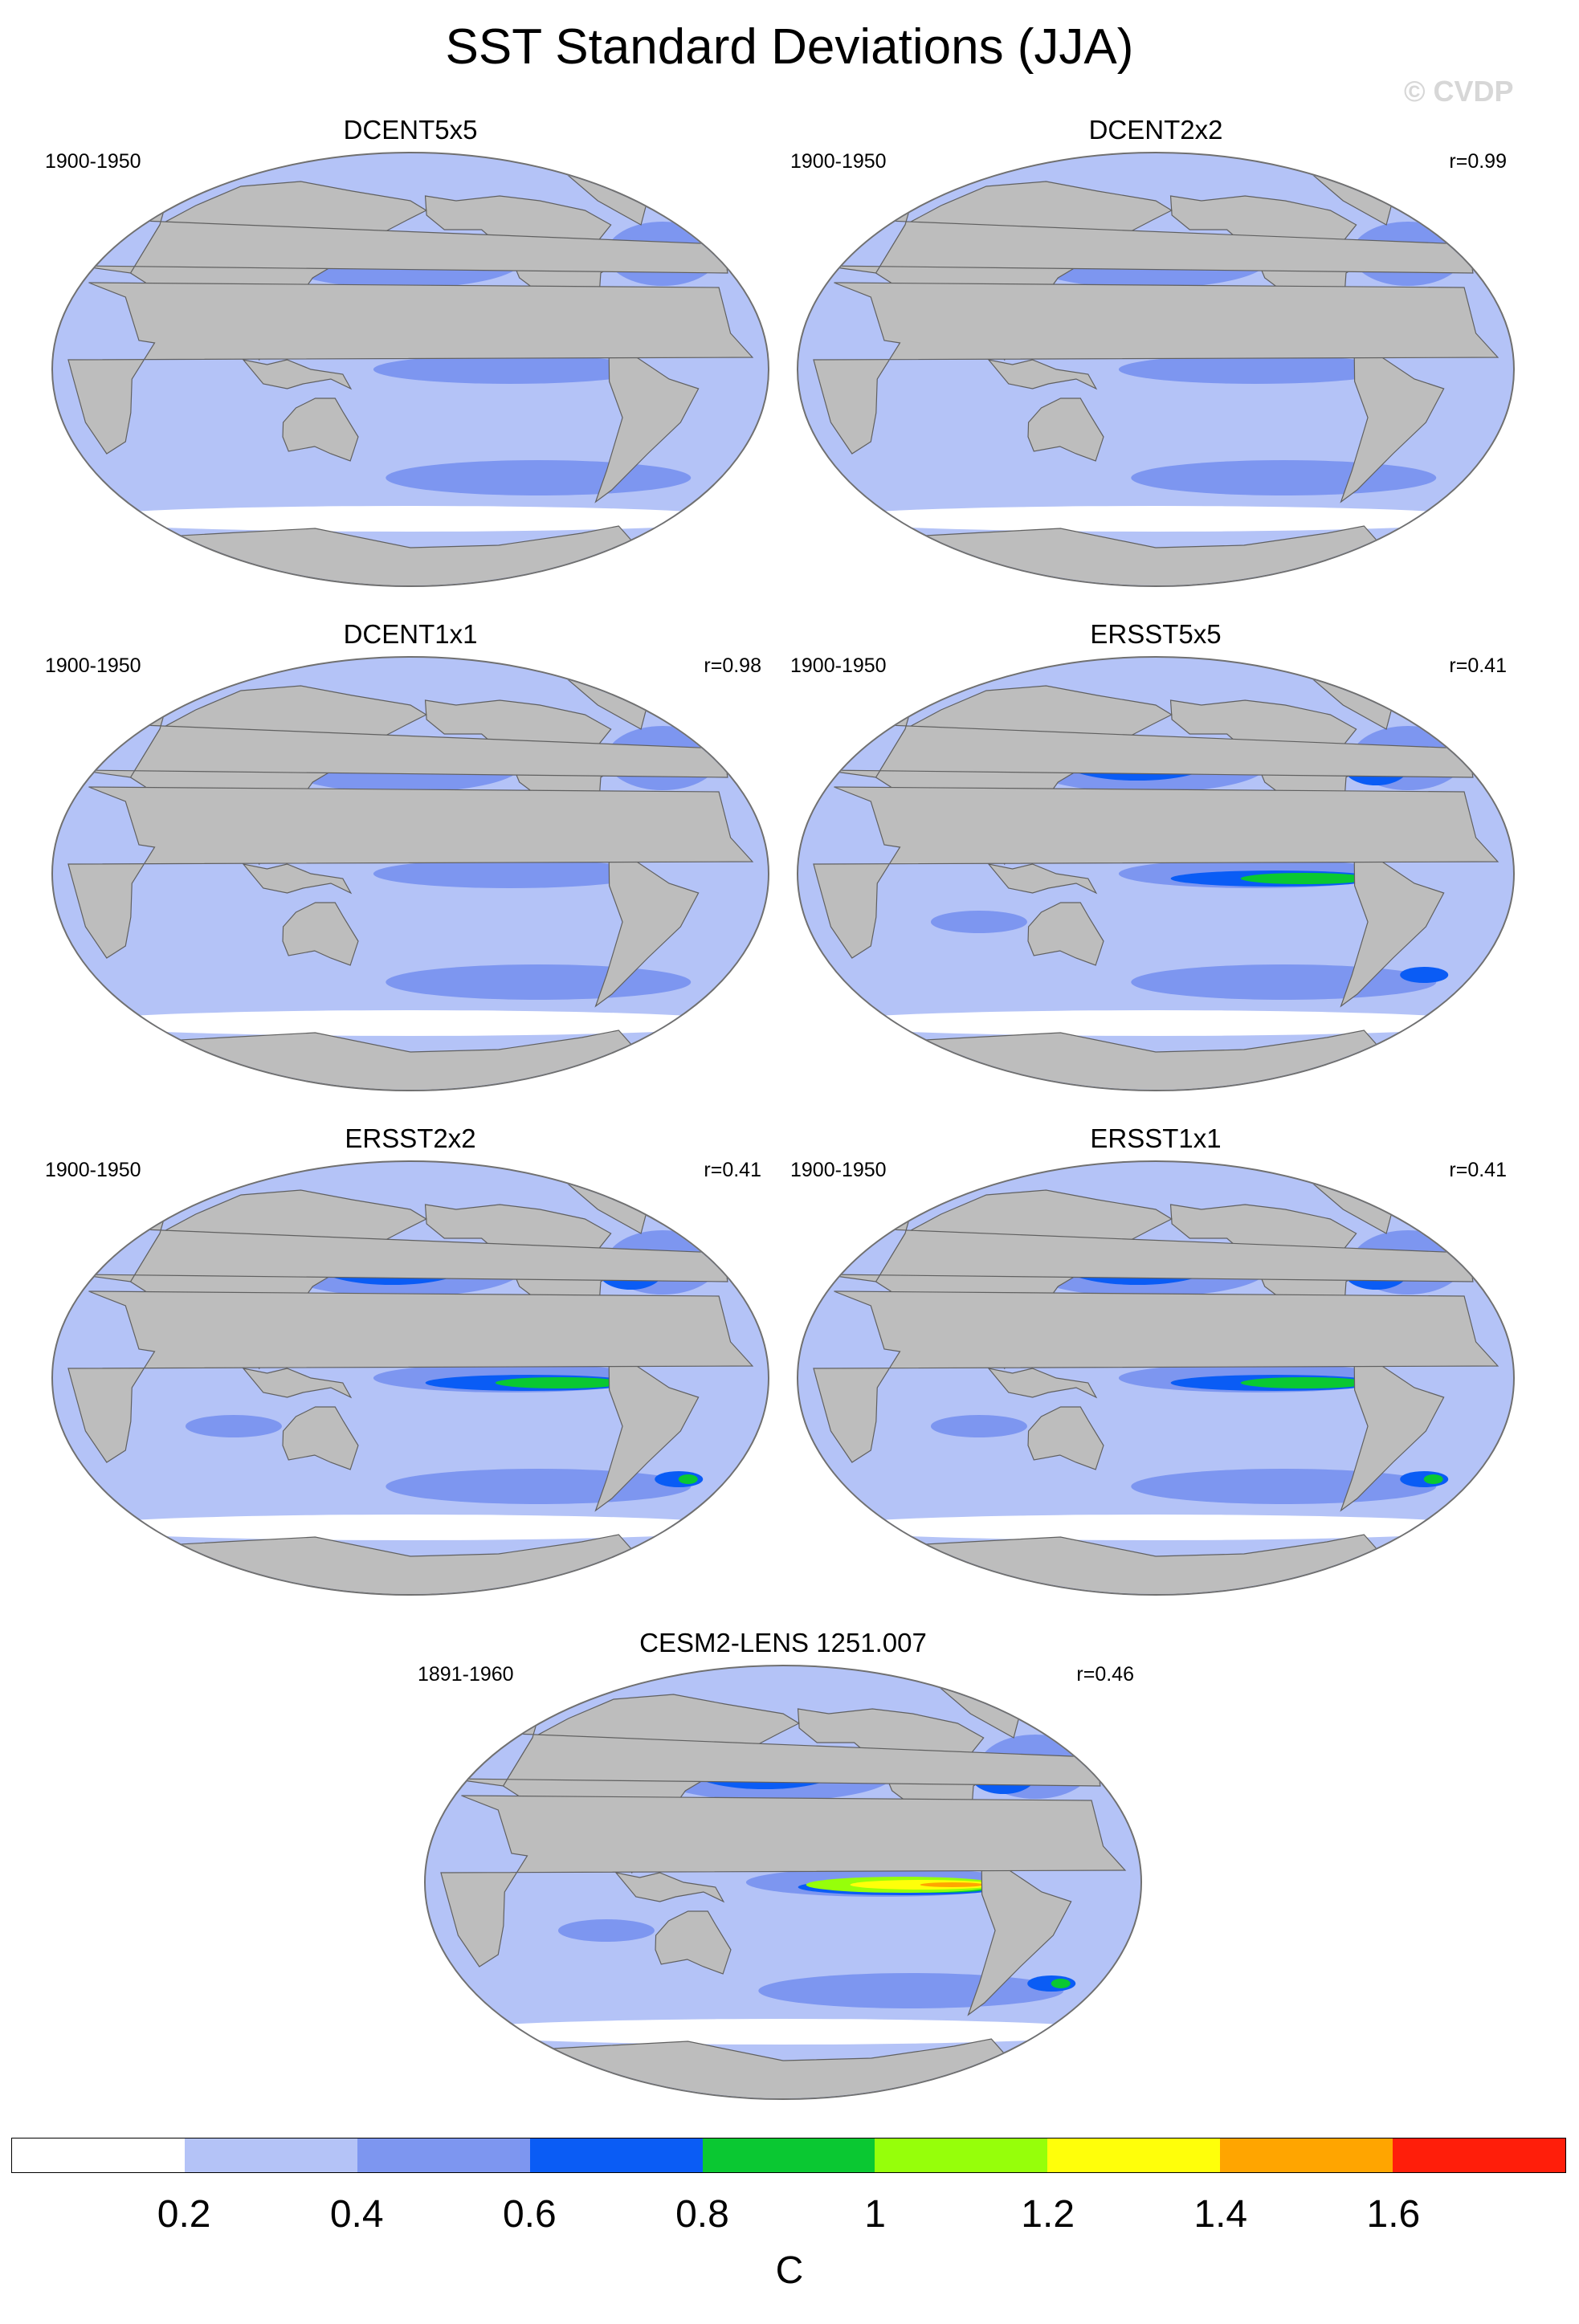  What do you see at coordinates (788, 2156) in the screenshot?
I see `colorbar-scale` at bounding box center [788, 2156].